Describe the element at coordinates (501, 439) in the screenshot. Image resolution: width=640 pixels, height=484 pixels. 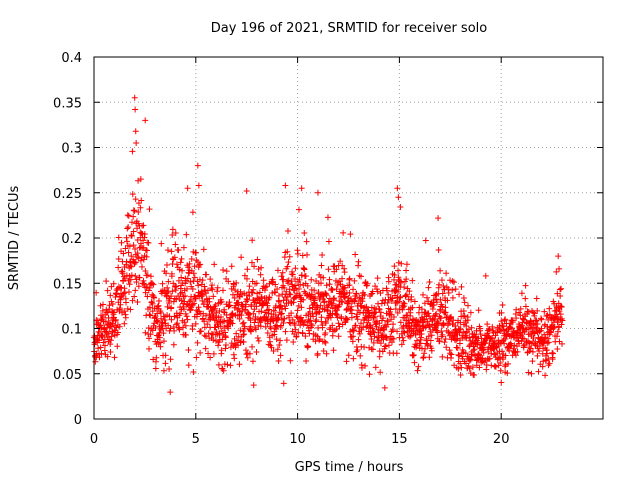
I see `x-tick-label: 20` at that location.